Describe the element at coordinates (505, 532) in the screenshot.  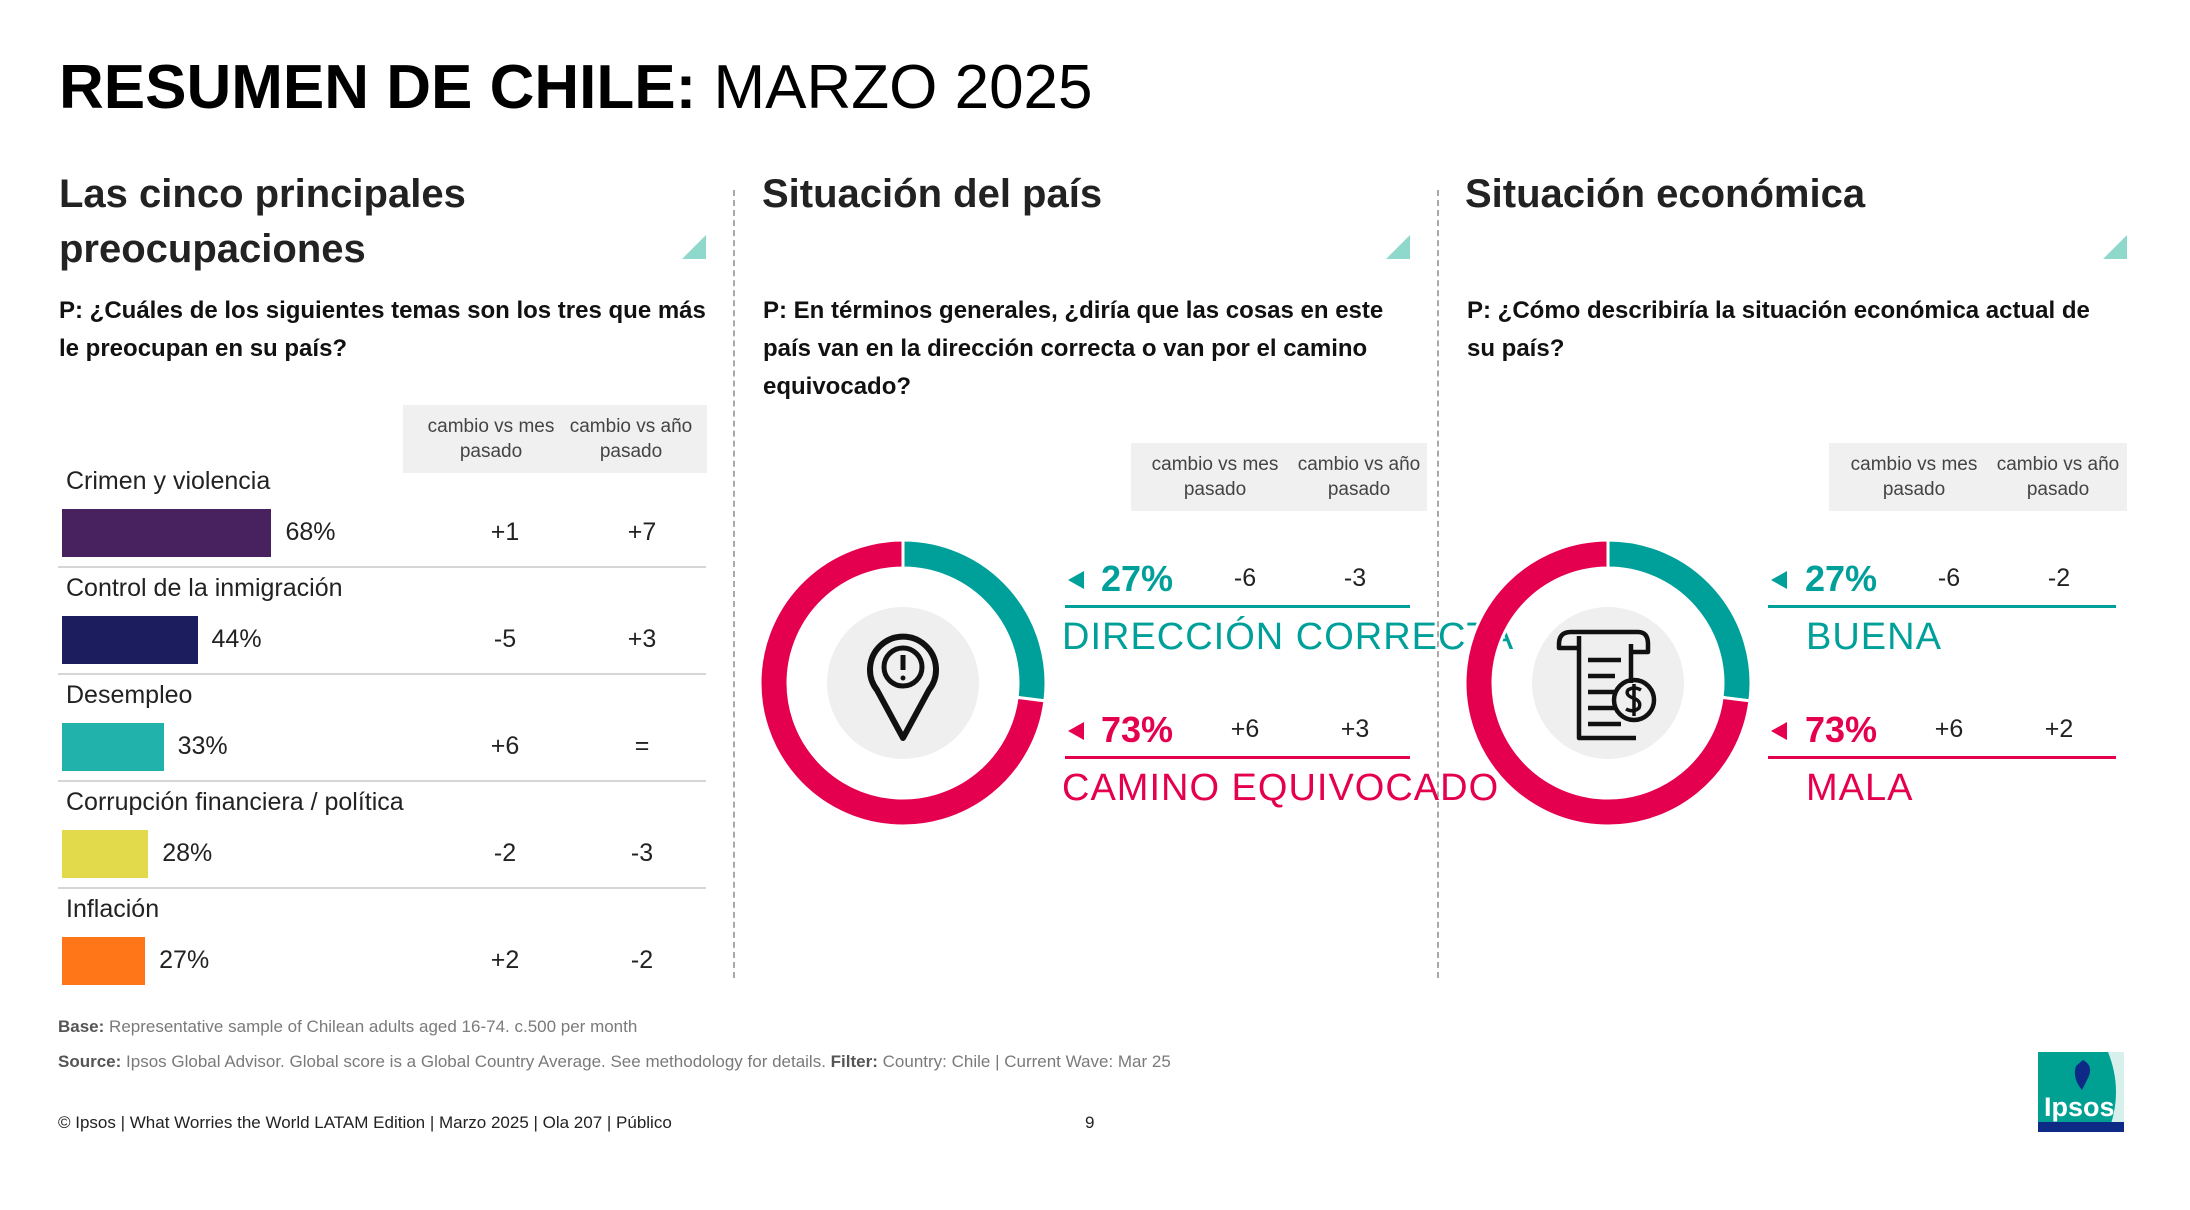
I see `change-vs-month-value: +1` at that location.